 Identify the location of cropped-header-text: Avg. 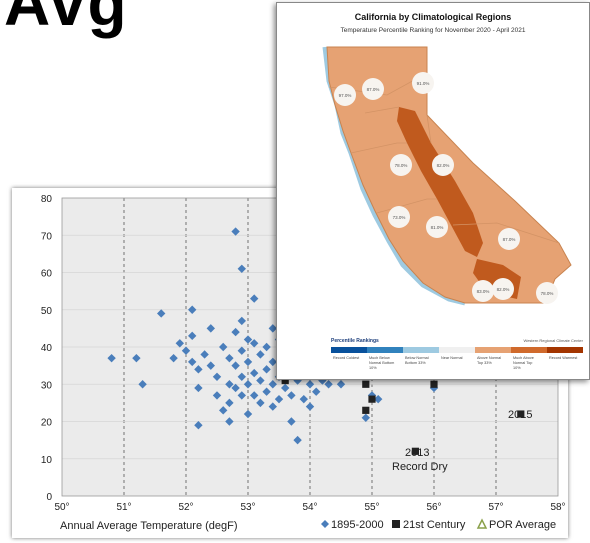
(66, 19).